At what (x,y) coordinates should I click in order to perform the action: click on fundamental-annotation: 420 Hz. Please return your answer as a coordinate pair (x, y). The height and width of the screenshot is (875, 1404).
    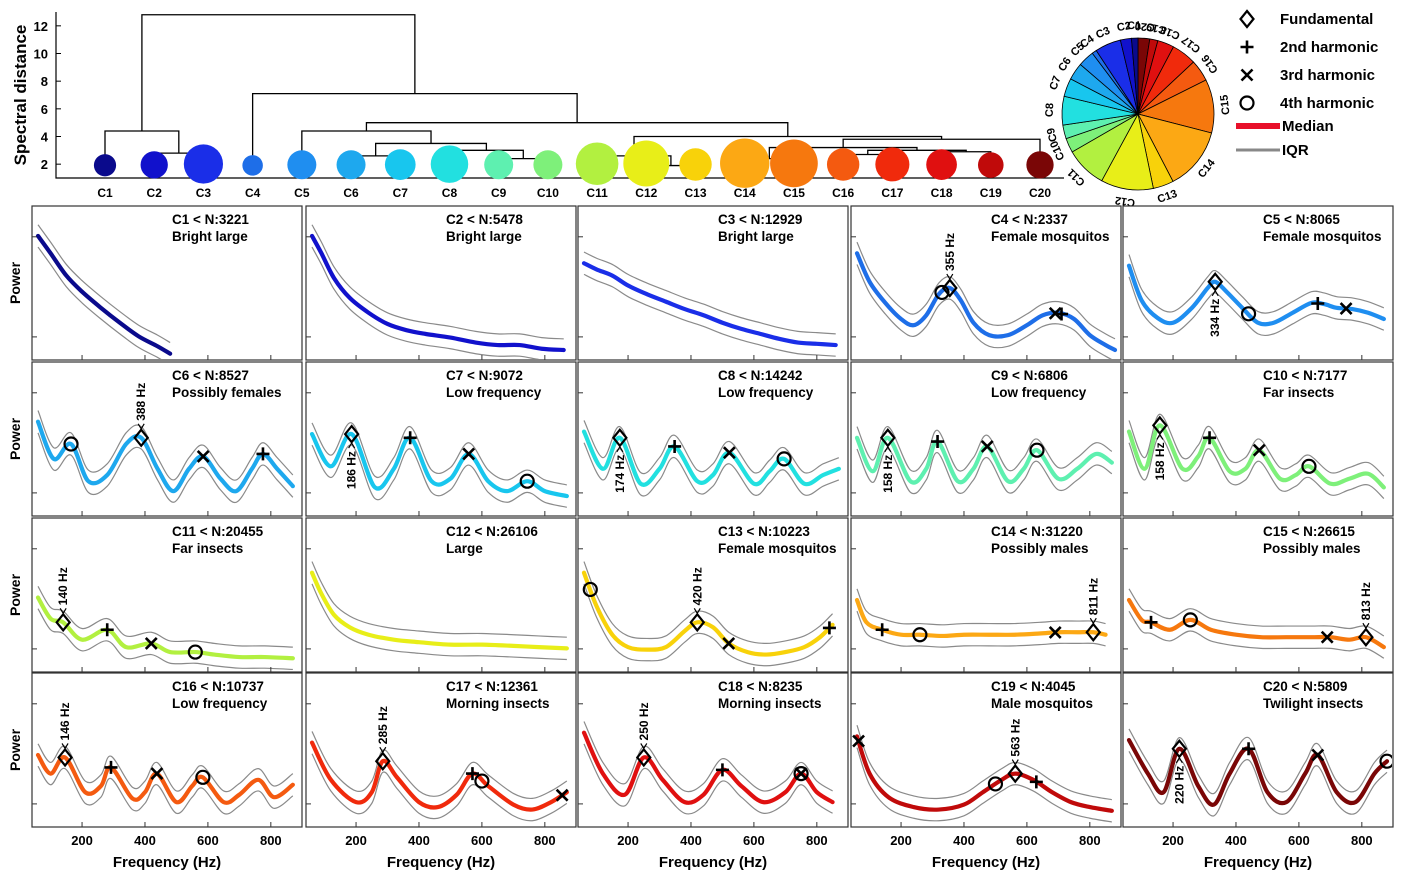
    Looking at the image, I should click on (697, 586).